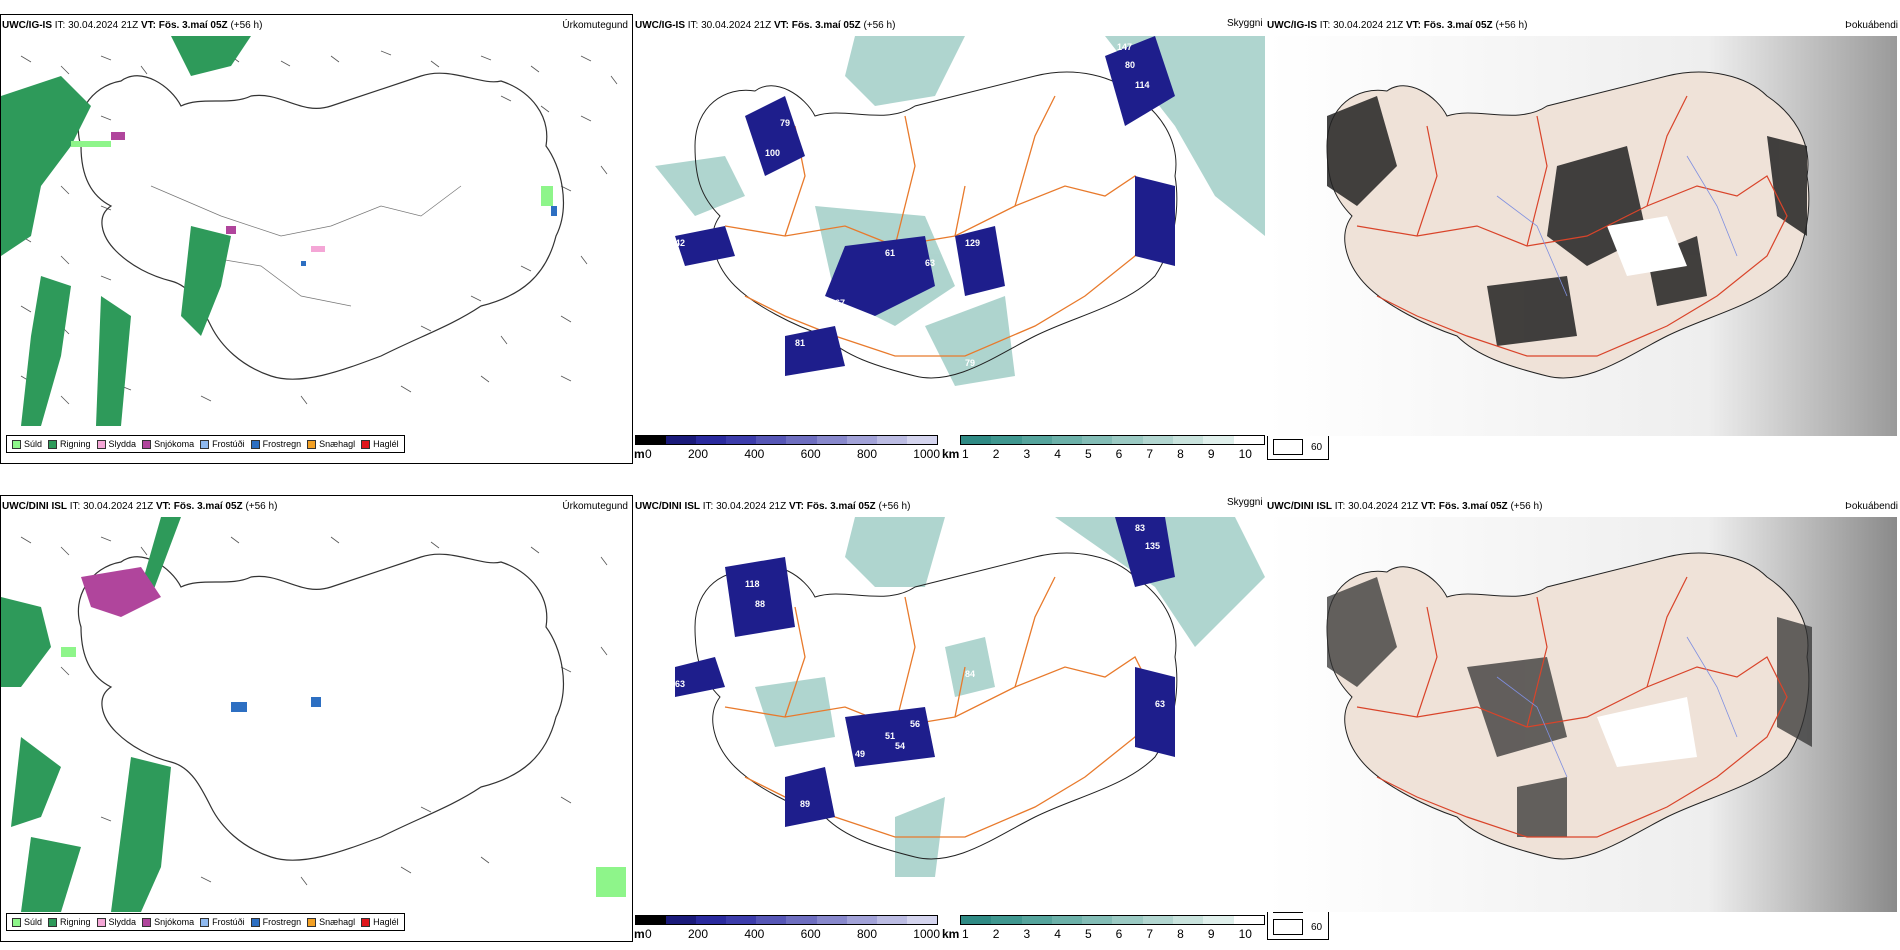 Image resolution: width=1900 pixels, height=950 pixels. What do you see at coordinates (772, 153) in the screenshot?
I see `svg-text: 100` at bounding box center [772, 153].